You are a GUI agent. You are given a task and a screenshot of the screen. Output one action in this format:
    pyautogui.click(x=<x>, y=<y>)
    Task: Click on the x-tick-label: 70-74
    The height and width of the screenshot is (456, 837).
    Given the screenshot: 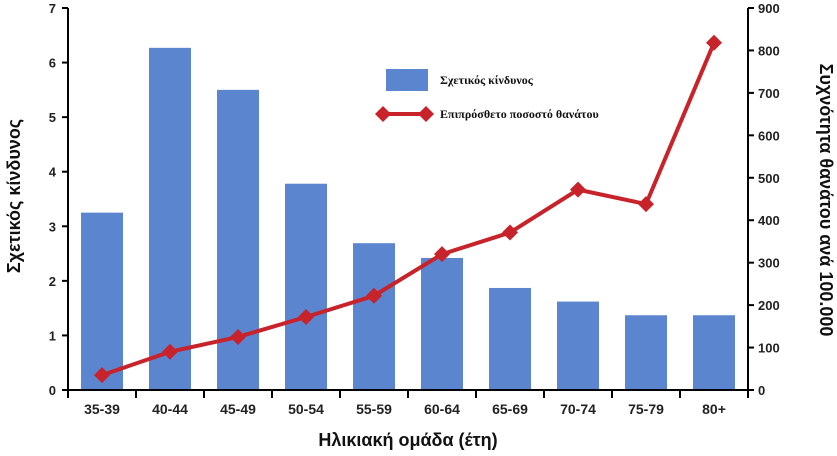 What is the action you would take?
    pyautogui.click(x=578, y=409)
    